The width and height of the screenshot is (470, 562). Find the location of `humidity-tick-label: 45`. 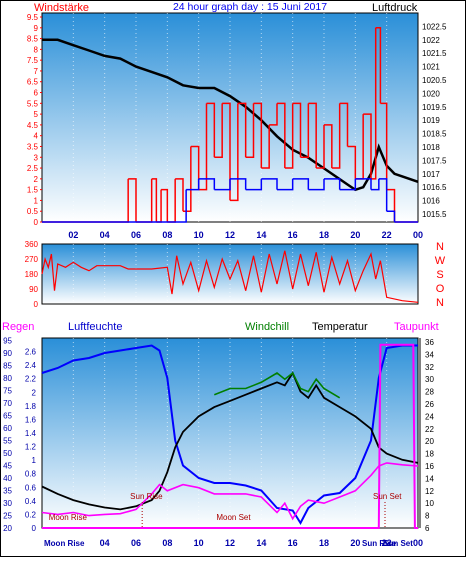

humidity-tick-label: 45 is located at coordinates (7, 466).